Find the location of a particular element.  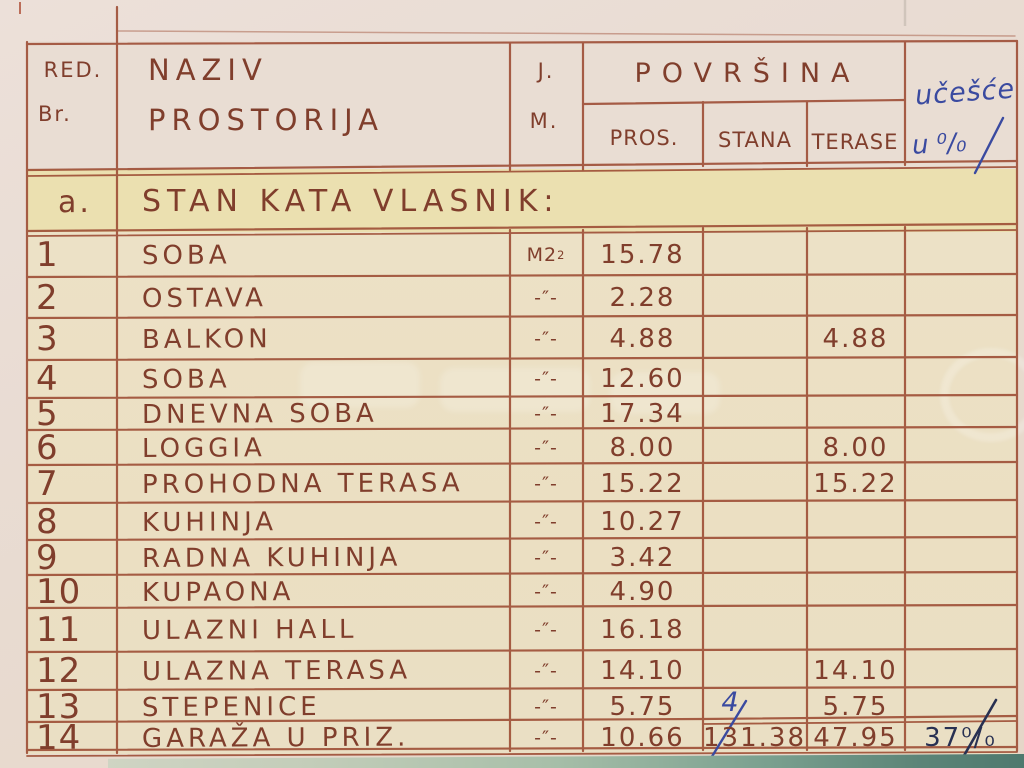

area-stana: 131.38 is located at coordinates (754, 738).